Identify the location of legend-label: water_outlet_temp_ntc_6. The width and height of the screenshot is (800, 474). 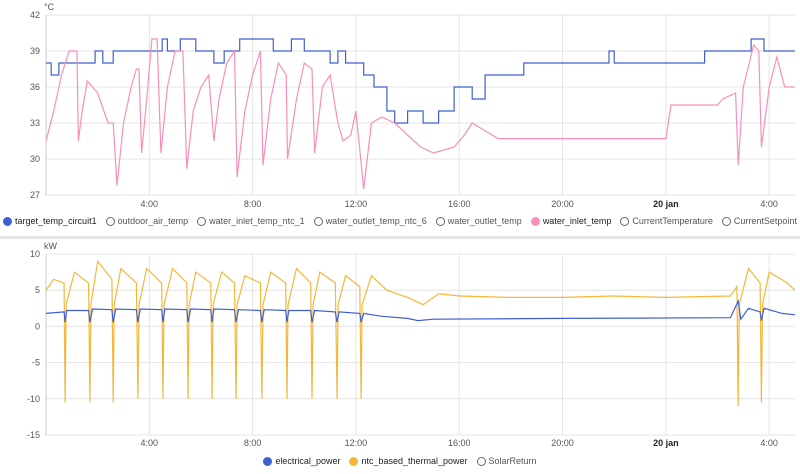
(376, 221).